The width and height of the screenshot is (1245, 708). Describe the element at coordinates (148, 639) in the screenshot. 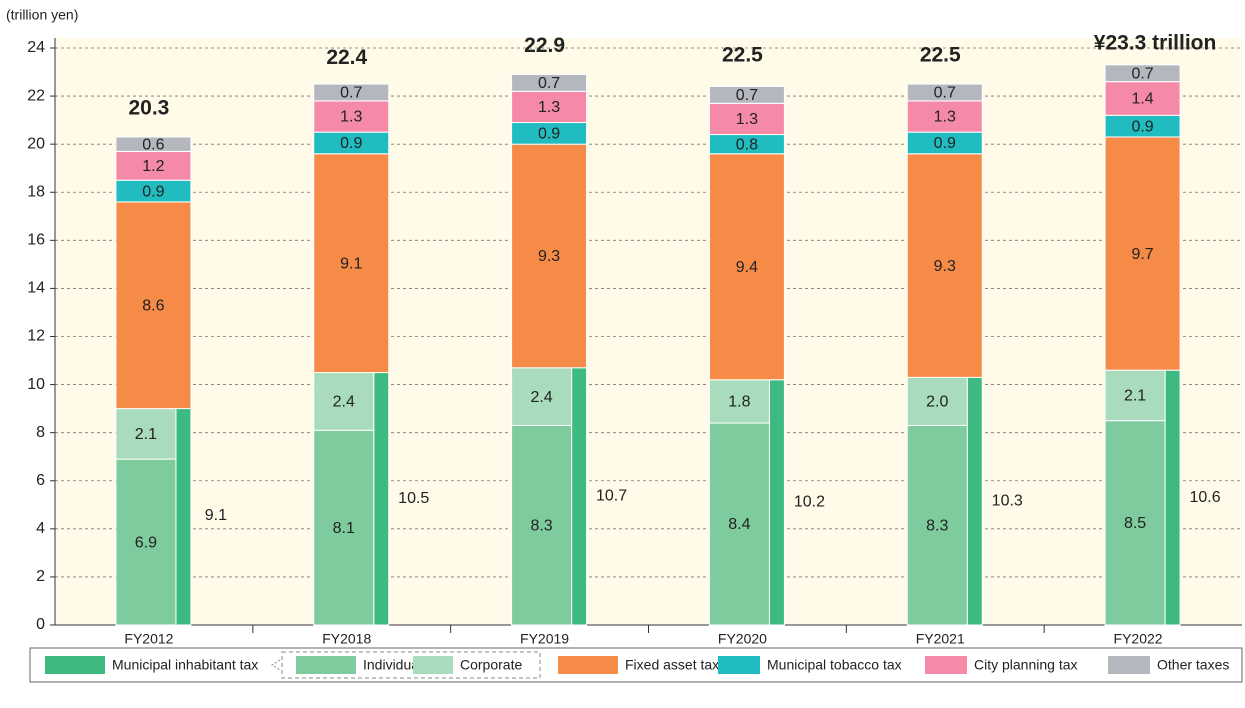

I see `x-tick-label: FY2012` at that location.